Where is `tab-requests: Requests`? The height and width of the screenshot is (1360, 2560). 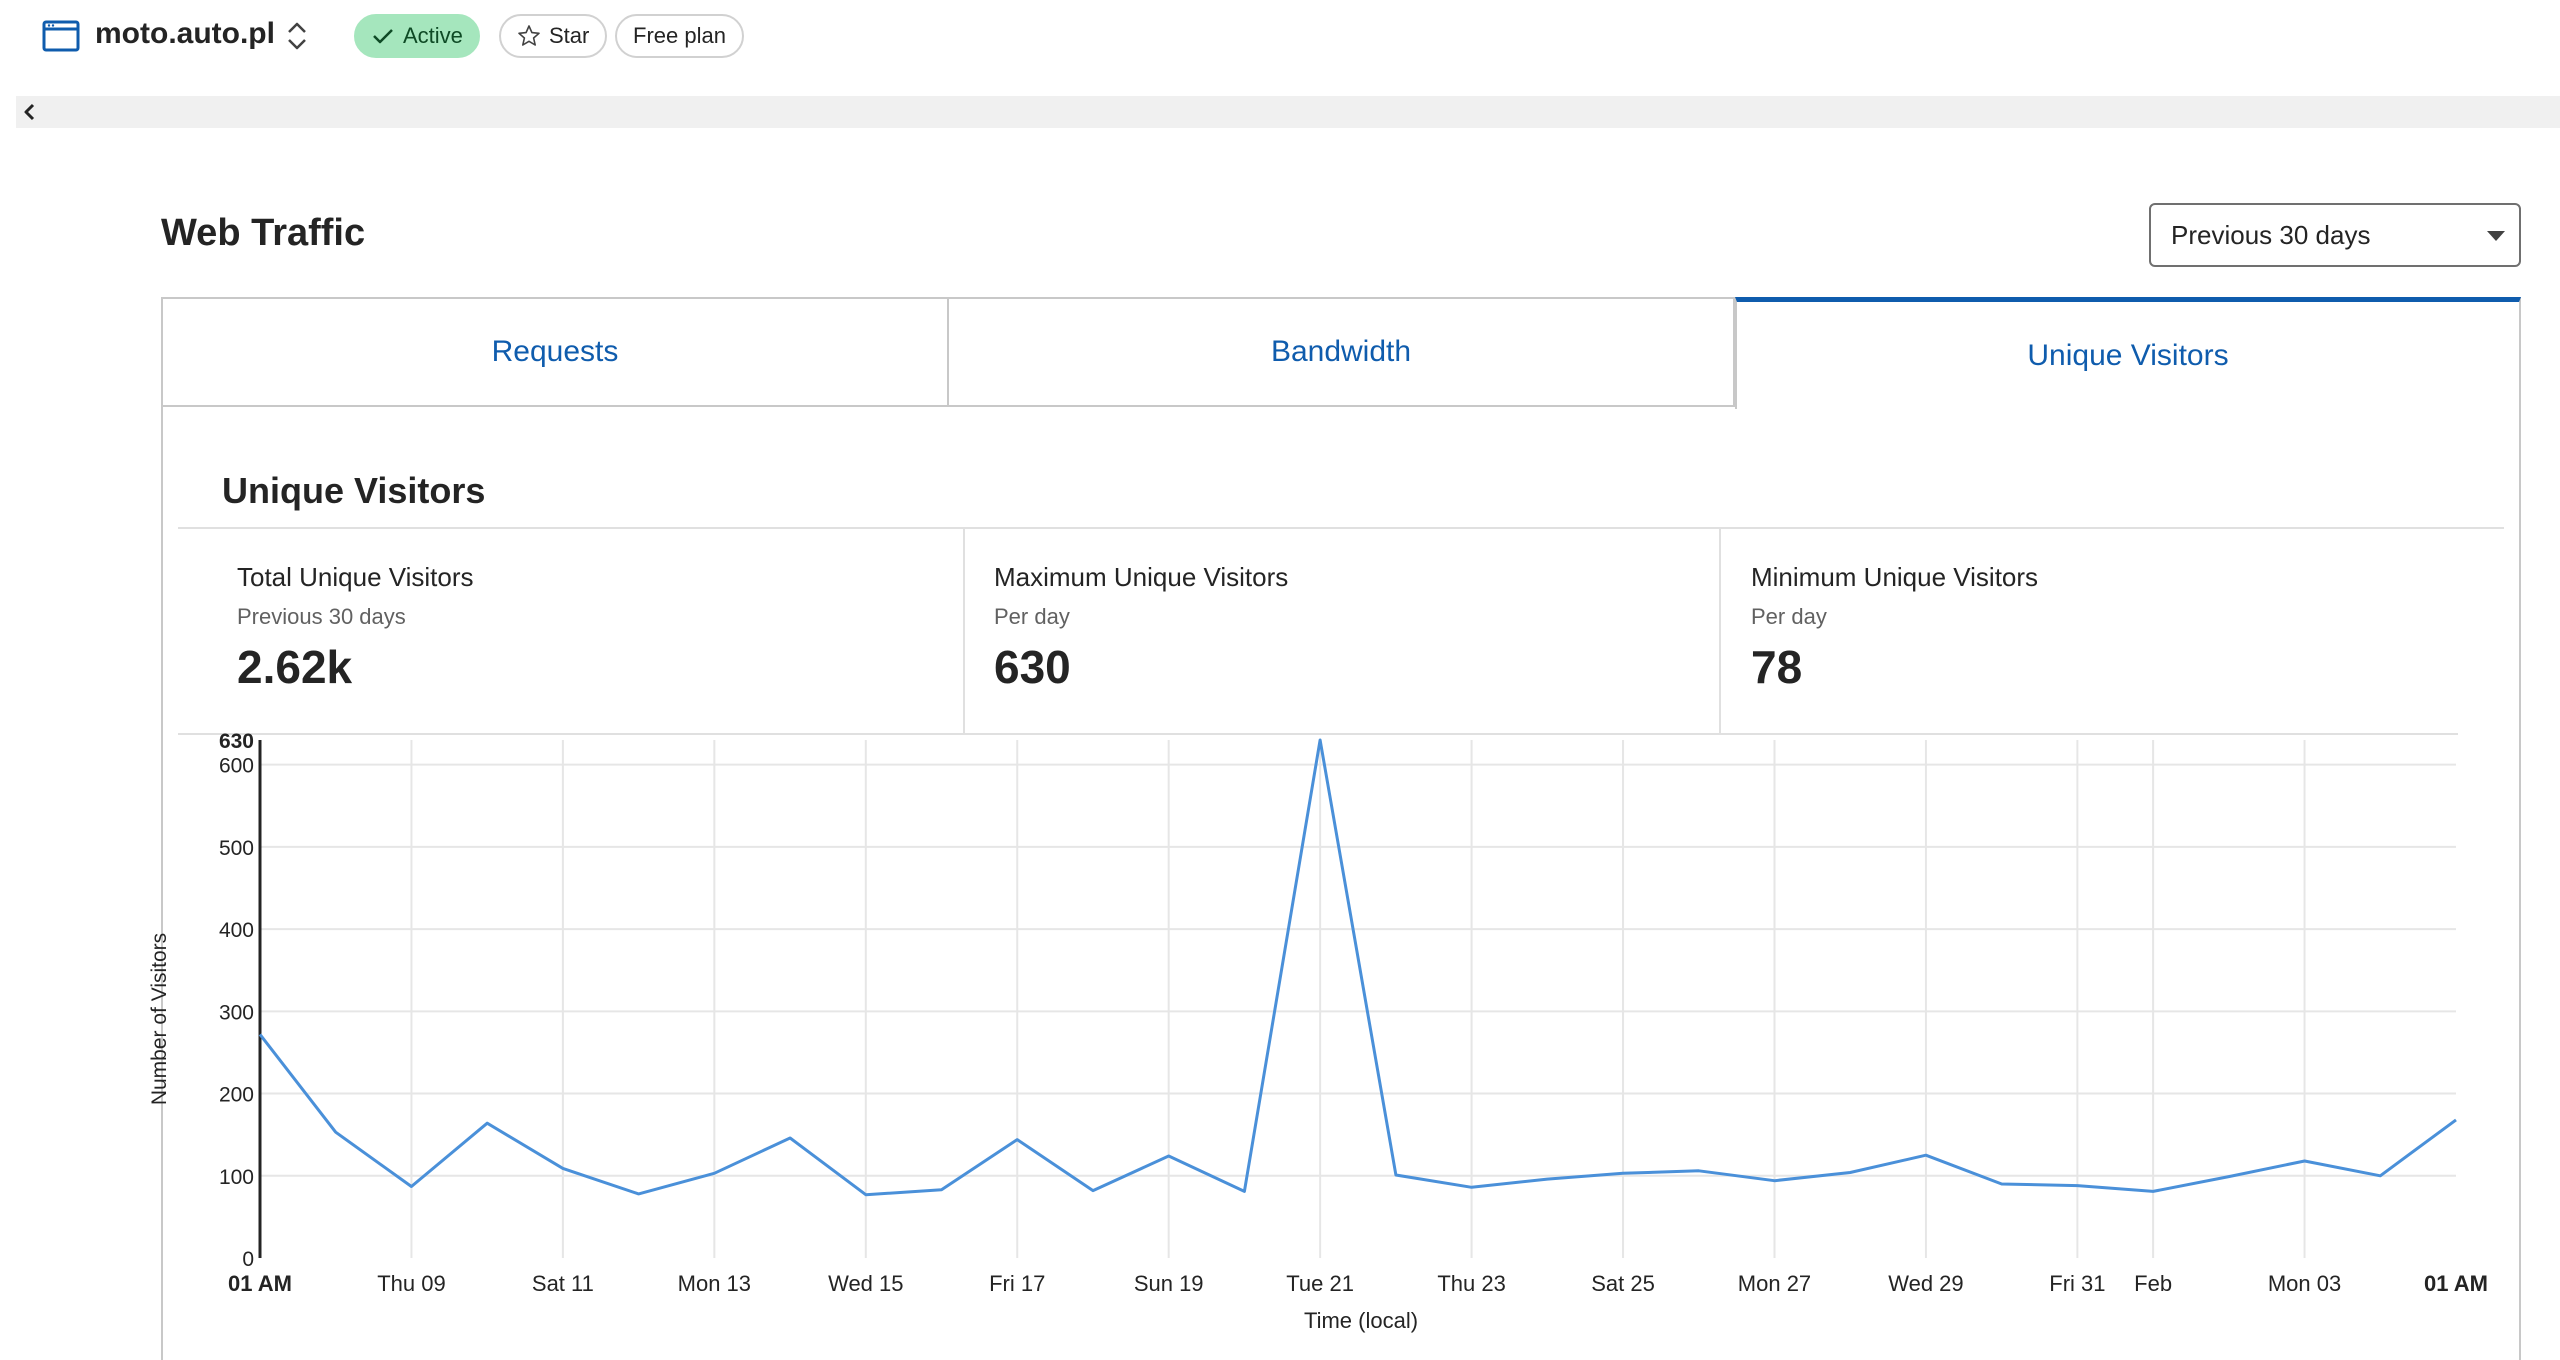 tab-requests: Requests is located at coordinates (555, 352).